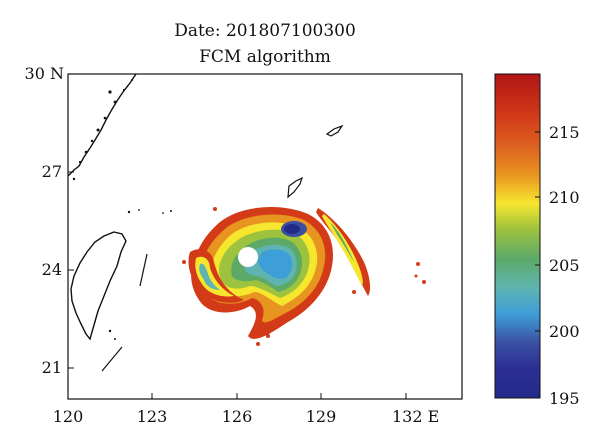  What do you see at coordinates (265, 57) in the screenshot?
I see `title-algorithm: FCM algorithm` at bounding box center [265, 57].